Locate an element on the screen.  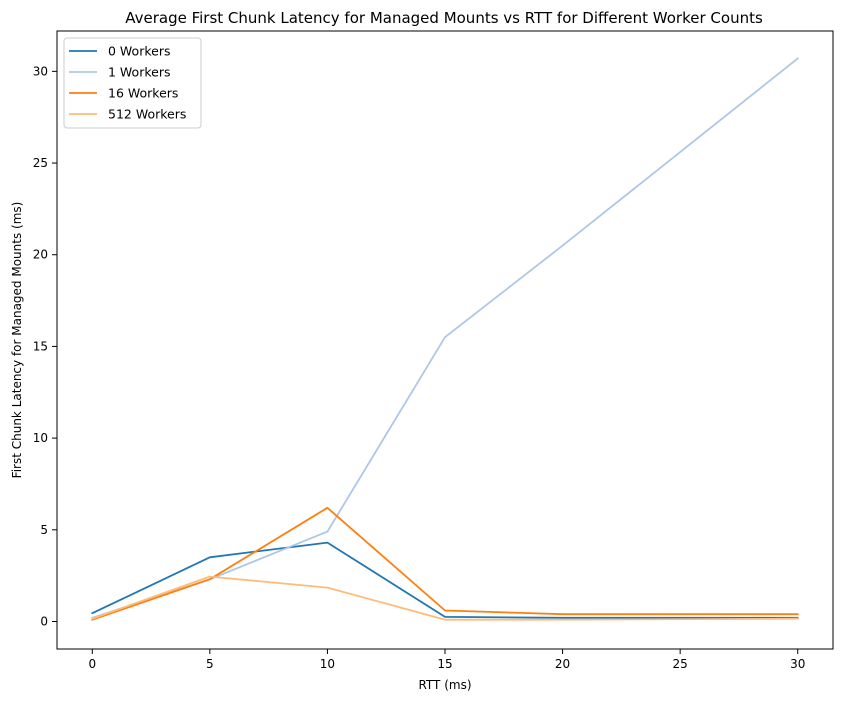
series-line-512-workers is located at coordinates (445, 598).